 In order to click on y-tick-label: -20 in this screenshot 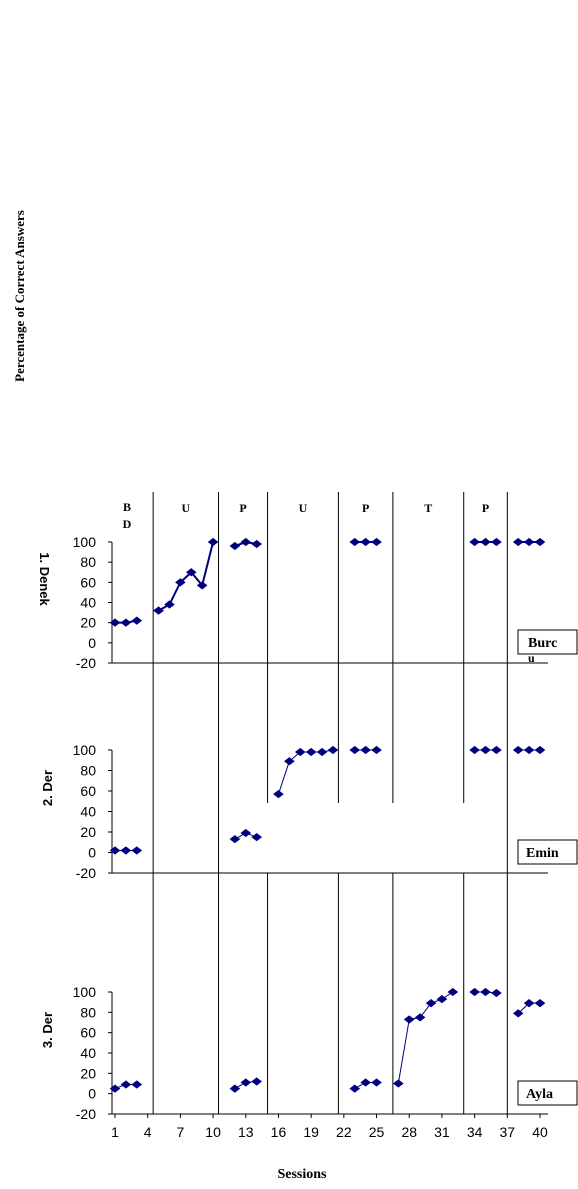, I will do `click(86, 663)`.